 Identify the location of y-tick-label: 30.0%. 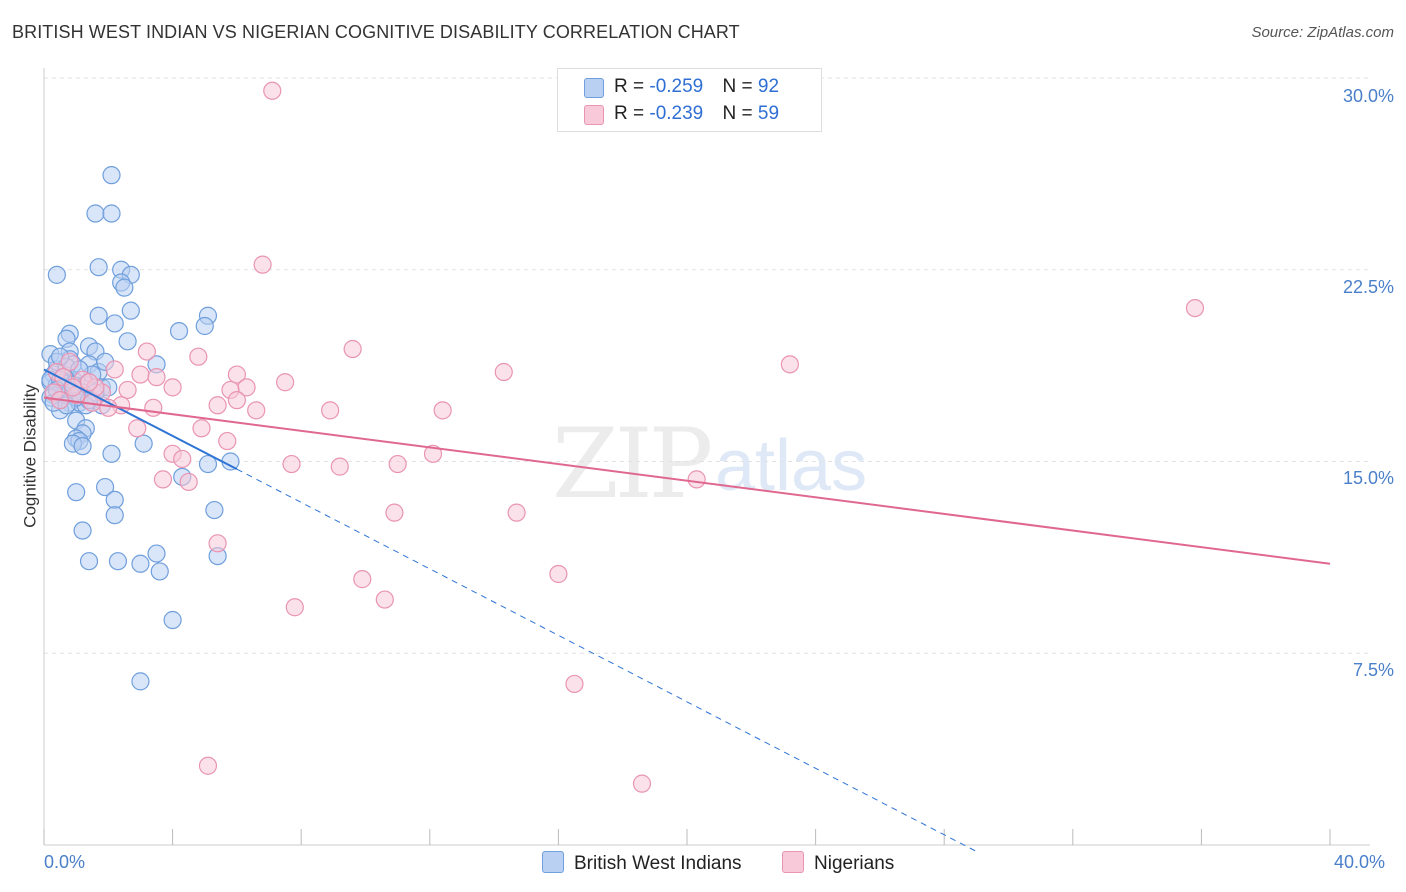
(1368, 96).